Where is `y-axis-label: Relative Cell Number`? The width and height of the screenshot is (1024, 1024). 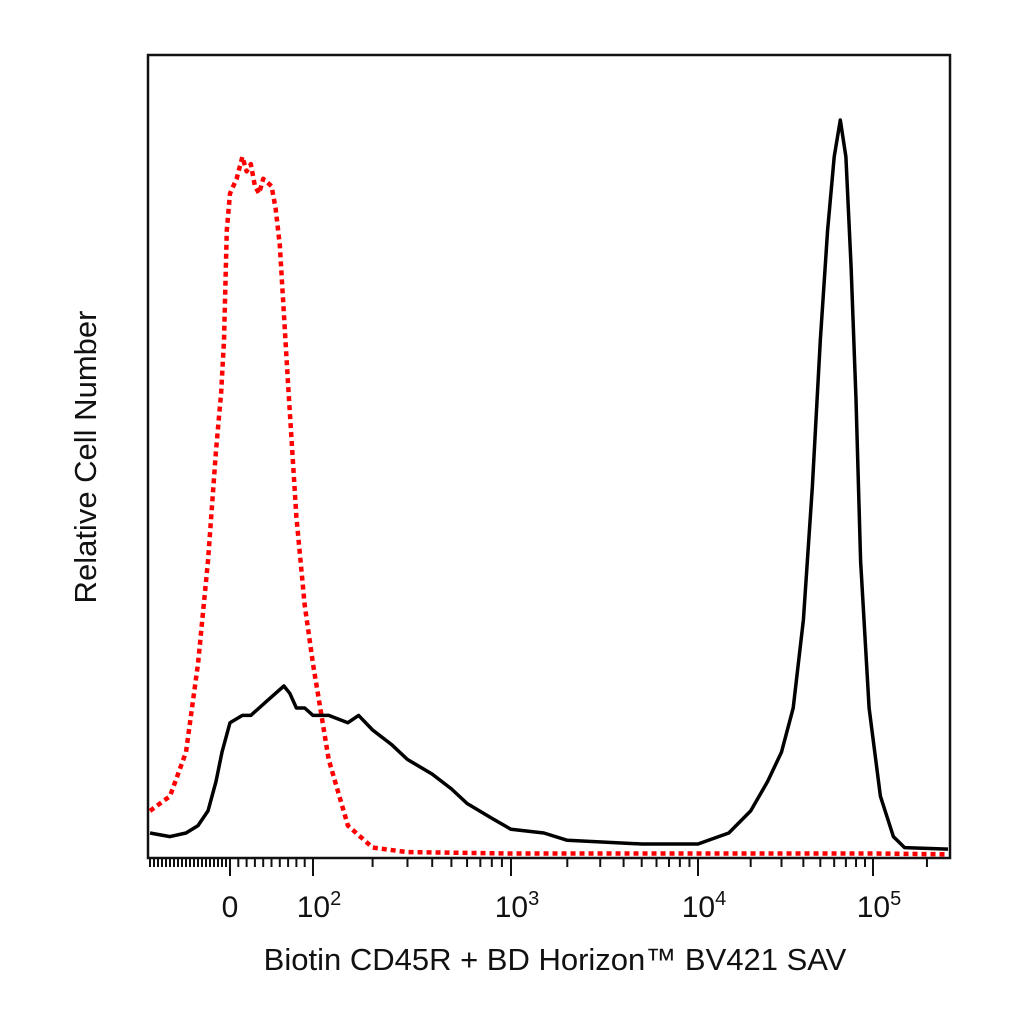
y-axis-label: Relative Cell Number is located at coordinates (85, 457).